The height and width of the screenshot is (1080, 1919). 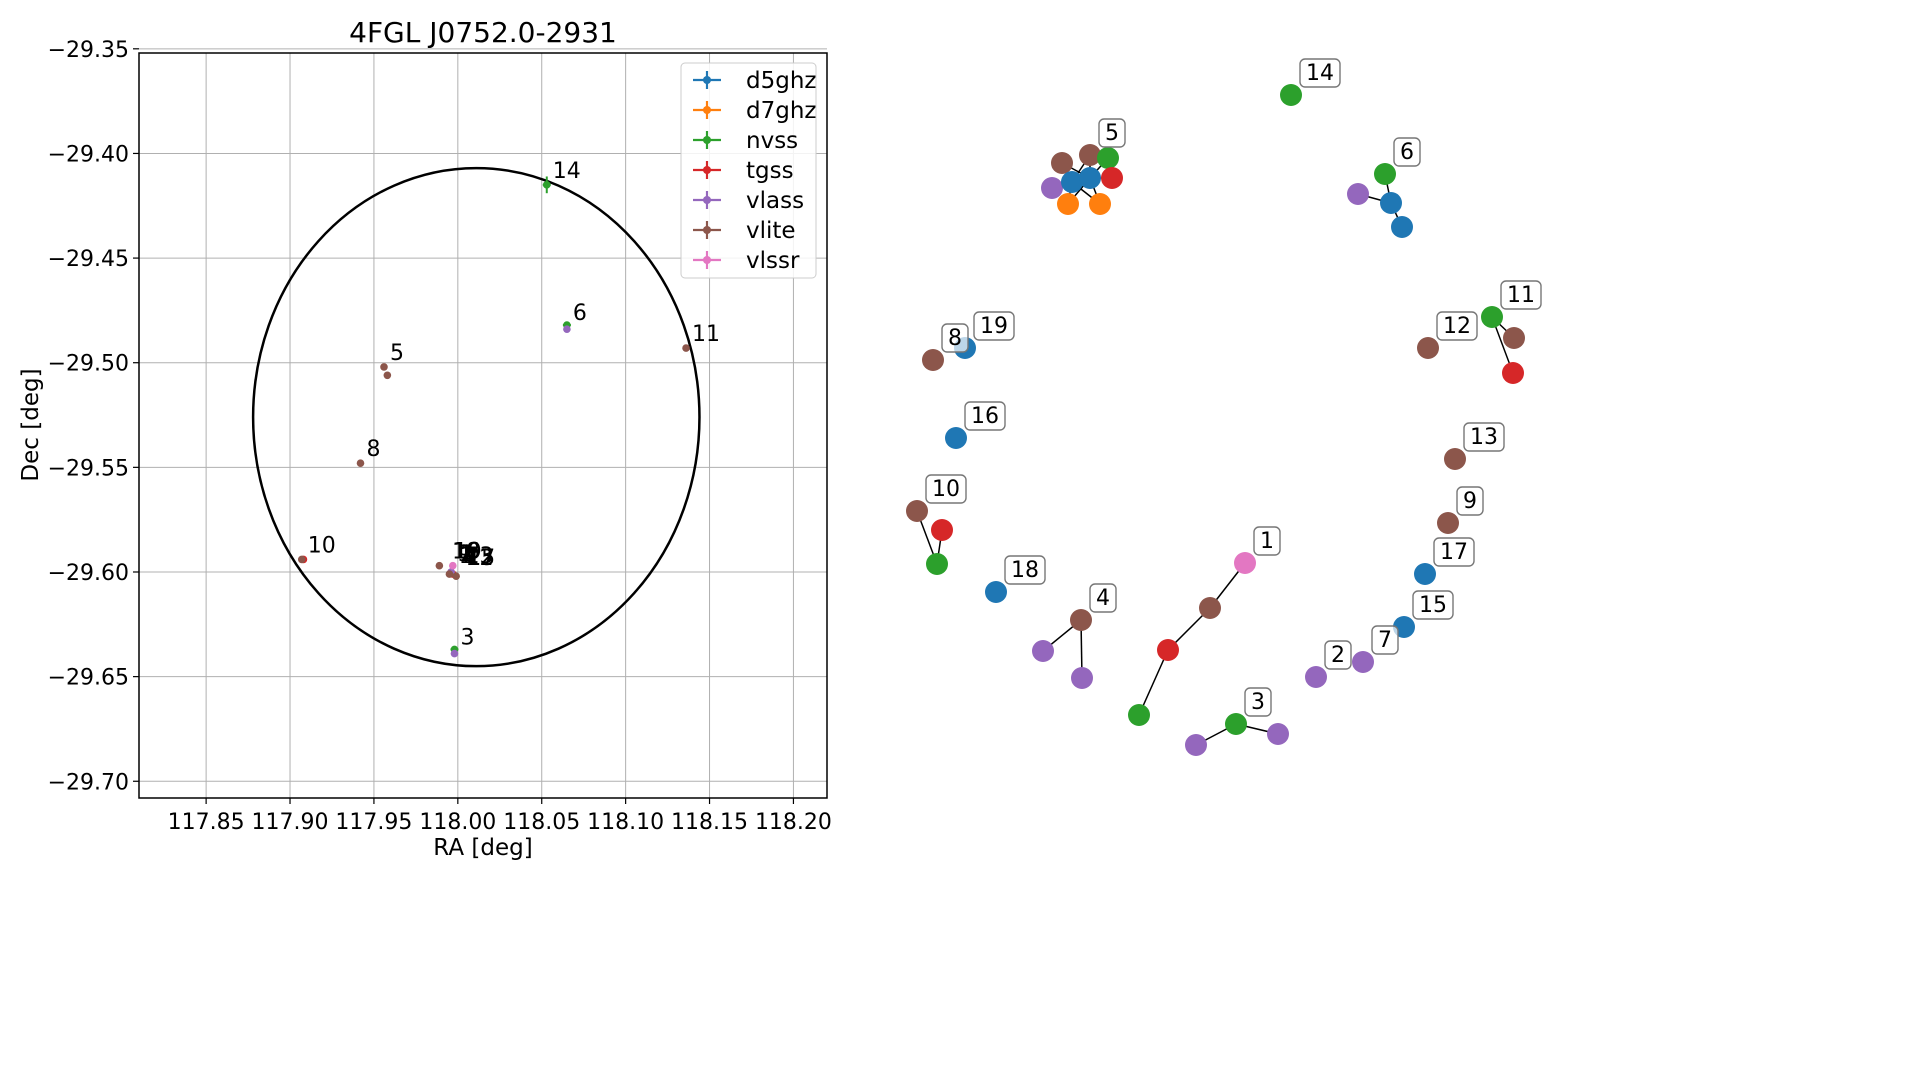 What do you see at coordinates (454, 653) in the screenshot?
I see `vlass-point` at bounding box center [454, 653].